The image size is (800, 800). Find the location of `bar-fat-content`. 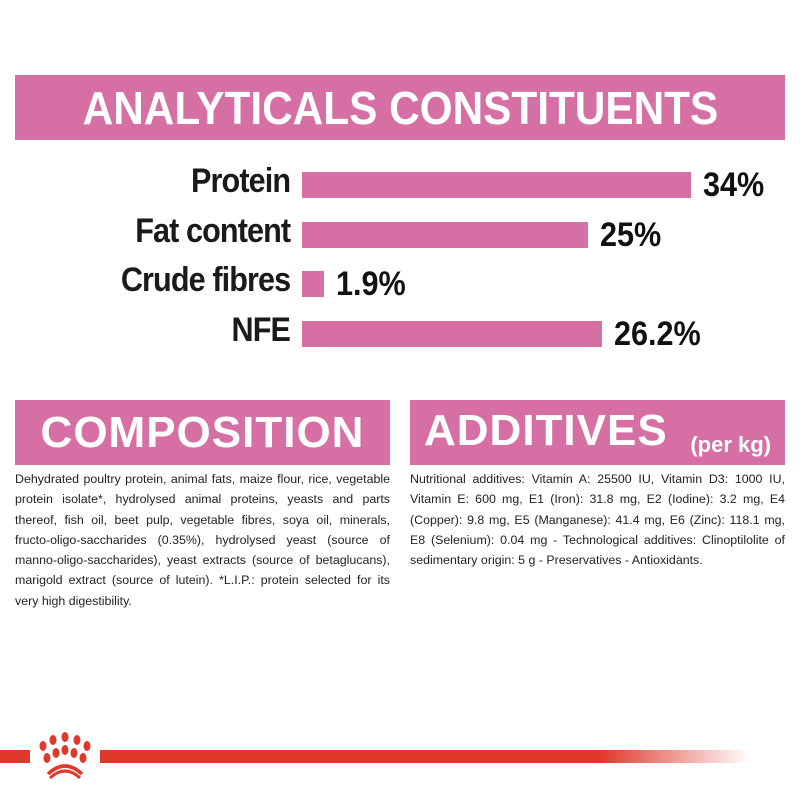

bar-fat-content is located at coordinates (445, 235).